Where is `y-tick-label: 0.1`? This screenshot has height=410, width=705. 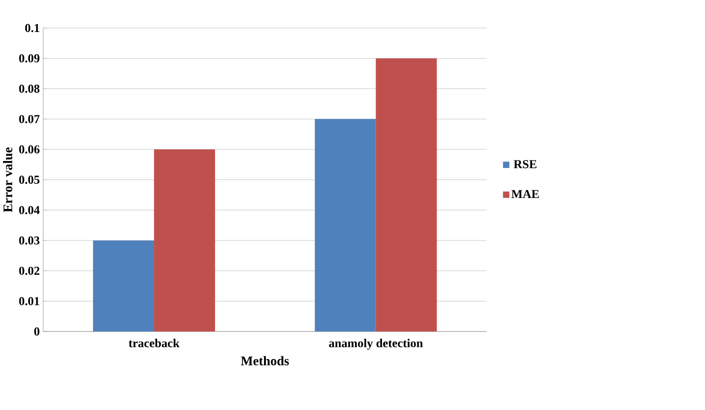 y-tick-label: 0.1 is located at coordinates (32, 28).